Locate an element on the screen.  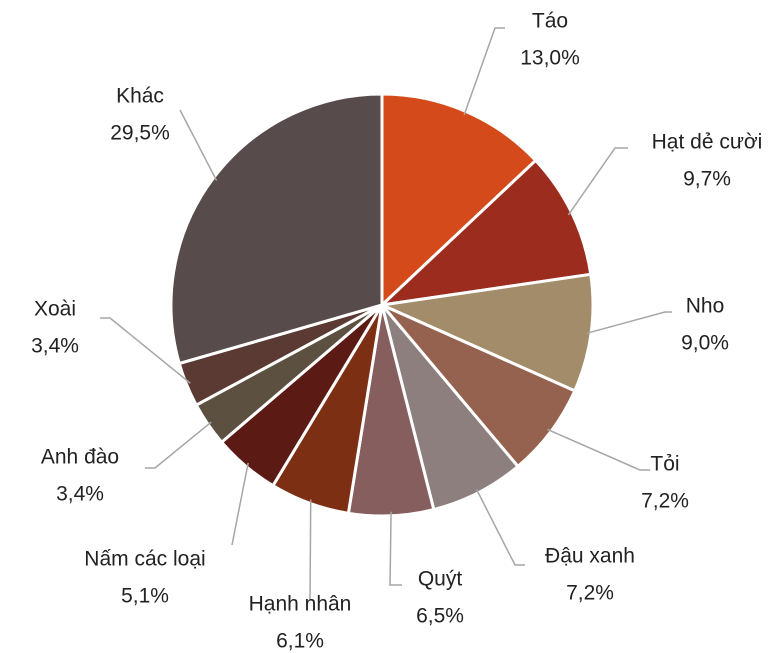
slice-label: Quýt is located at coordinates (440, 579).